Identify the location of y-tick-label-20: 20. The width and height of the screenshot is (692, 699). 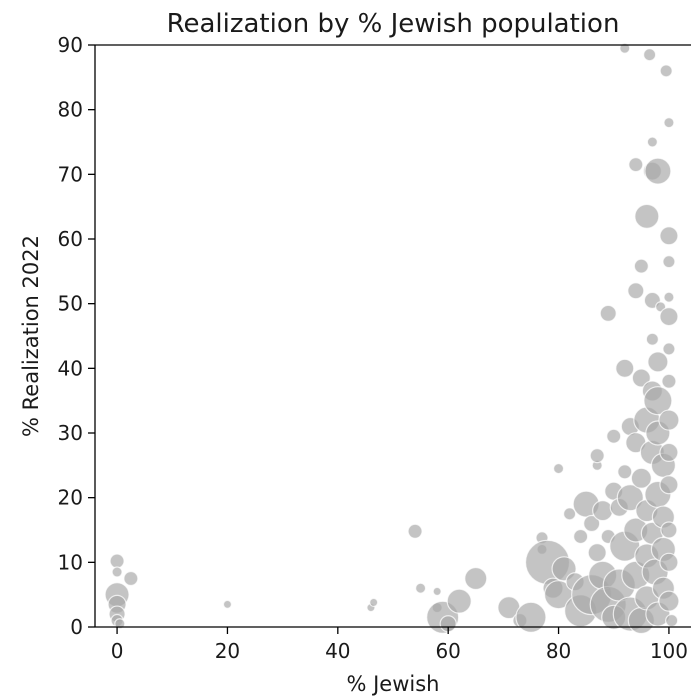
(70, 498).